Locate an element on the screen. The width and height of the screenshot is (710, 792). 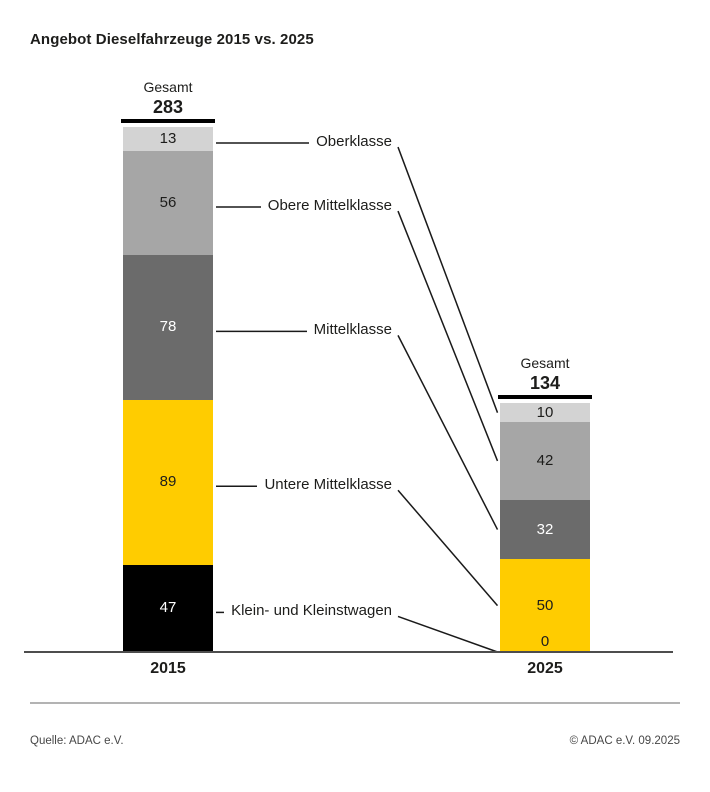
segment-value: 10 is located at coordinates (545, 412).